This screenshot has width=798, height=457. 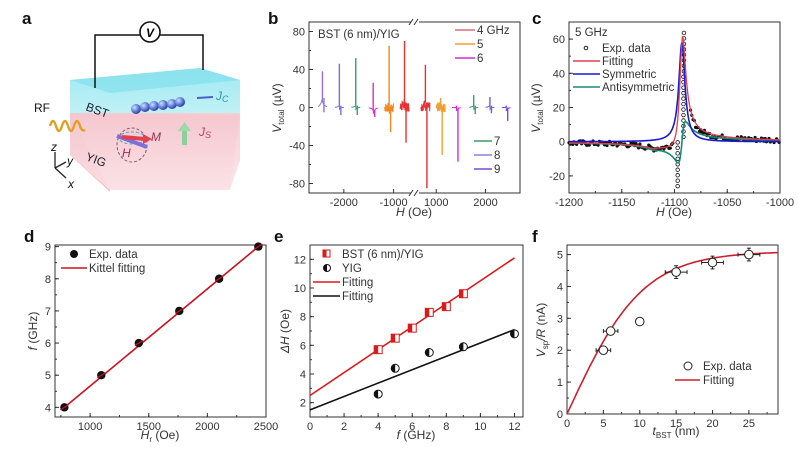 What do you see at coordinates (48, 280) in the screenshot?
I see `y-tick-label: 8` at bounding box center [48, 280].